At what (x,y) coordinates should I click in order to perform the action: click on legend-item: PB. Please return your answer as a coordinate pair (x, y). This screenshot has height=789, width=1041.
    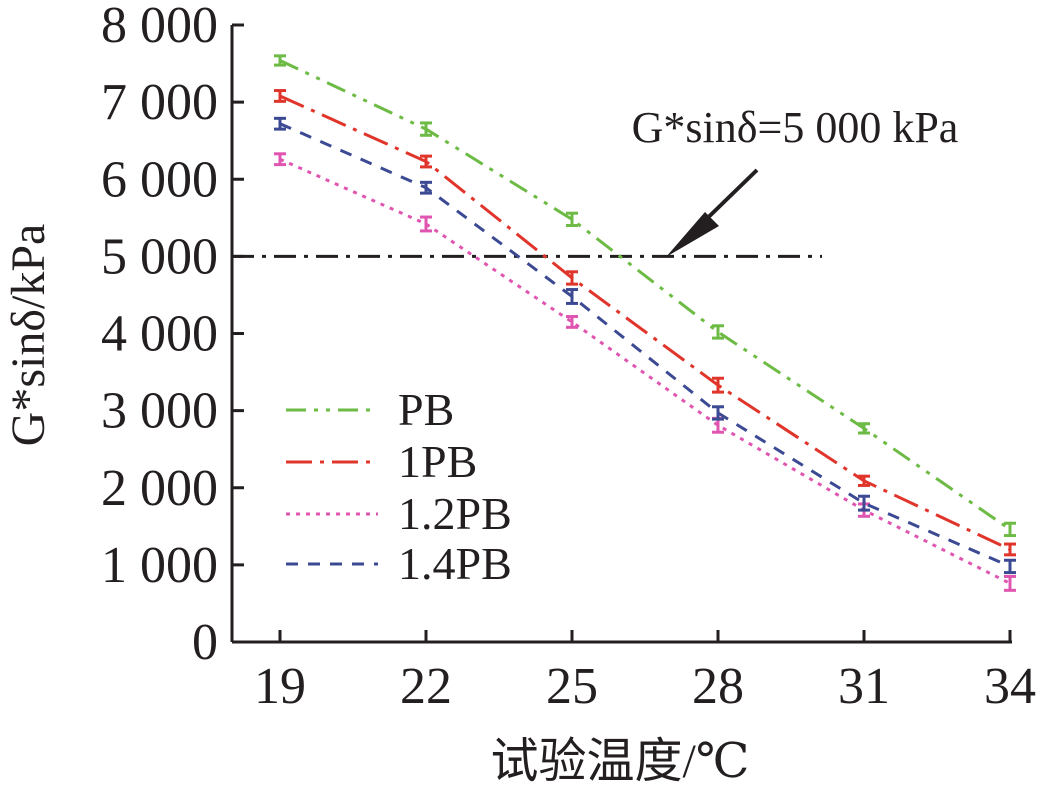
    Looking at the image, I should click on (370, 409).